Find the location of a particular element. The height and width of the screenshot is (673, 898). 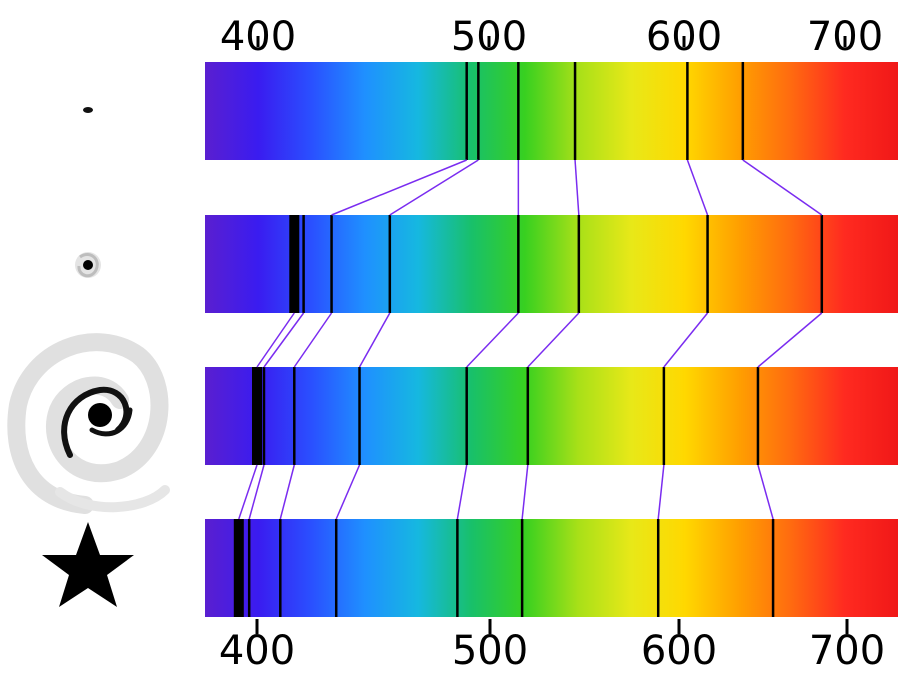

bottom-tick-label-600: 600 is located at coordinates (679, 650).